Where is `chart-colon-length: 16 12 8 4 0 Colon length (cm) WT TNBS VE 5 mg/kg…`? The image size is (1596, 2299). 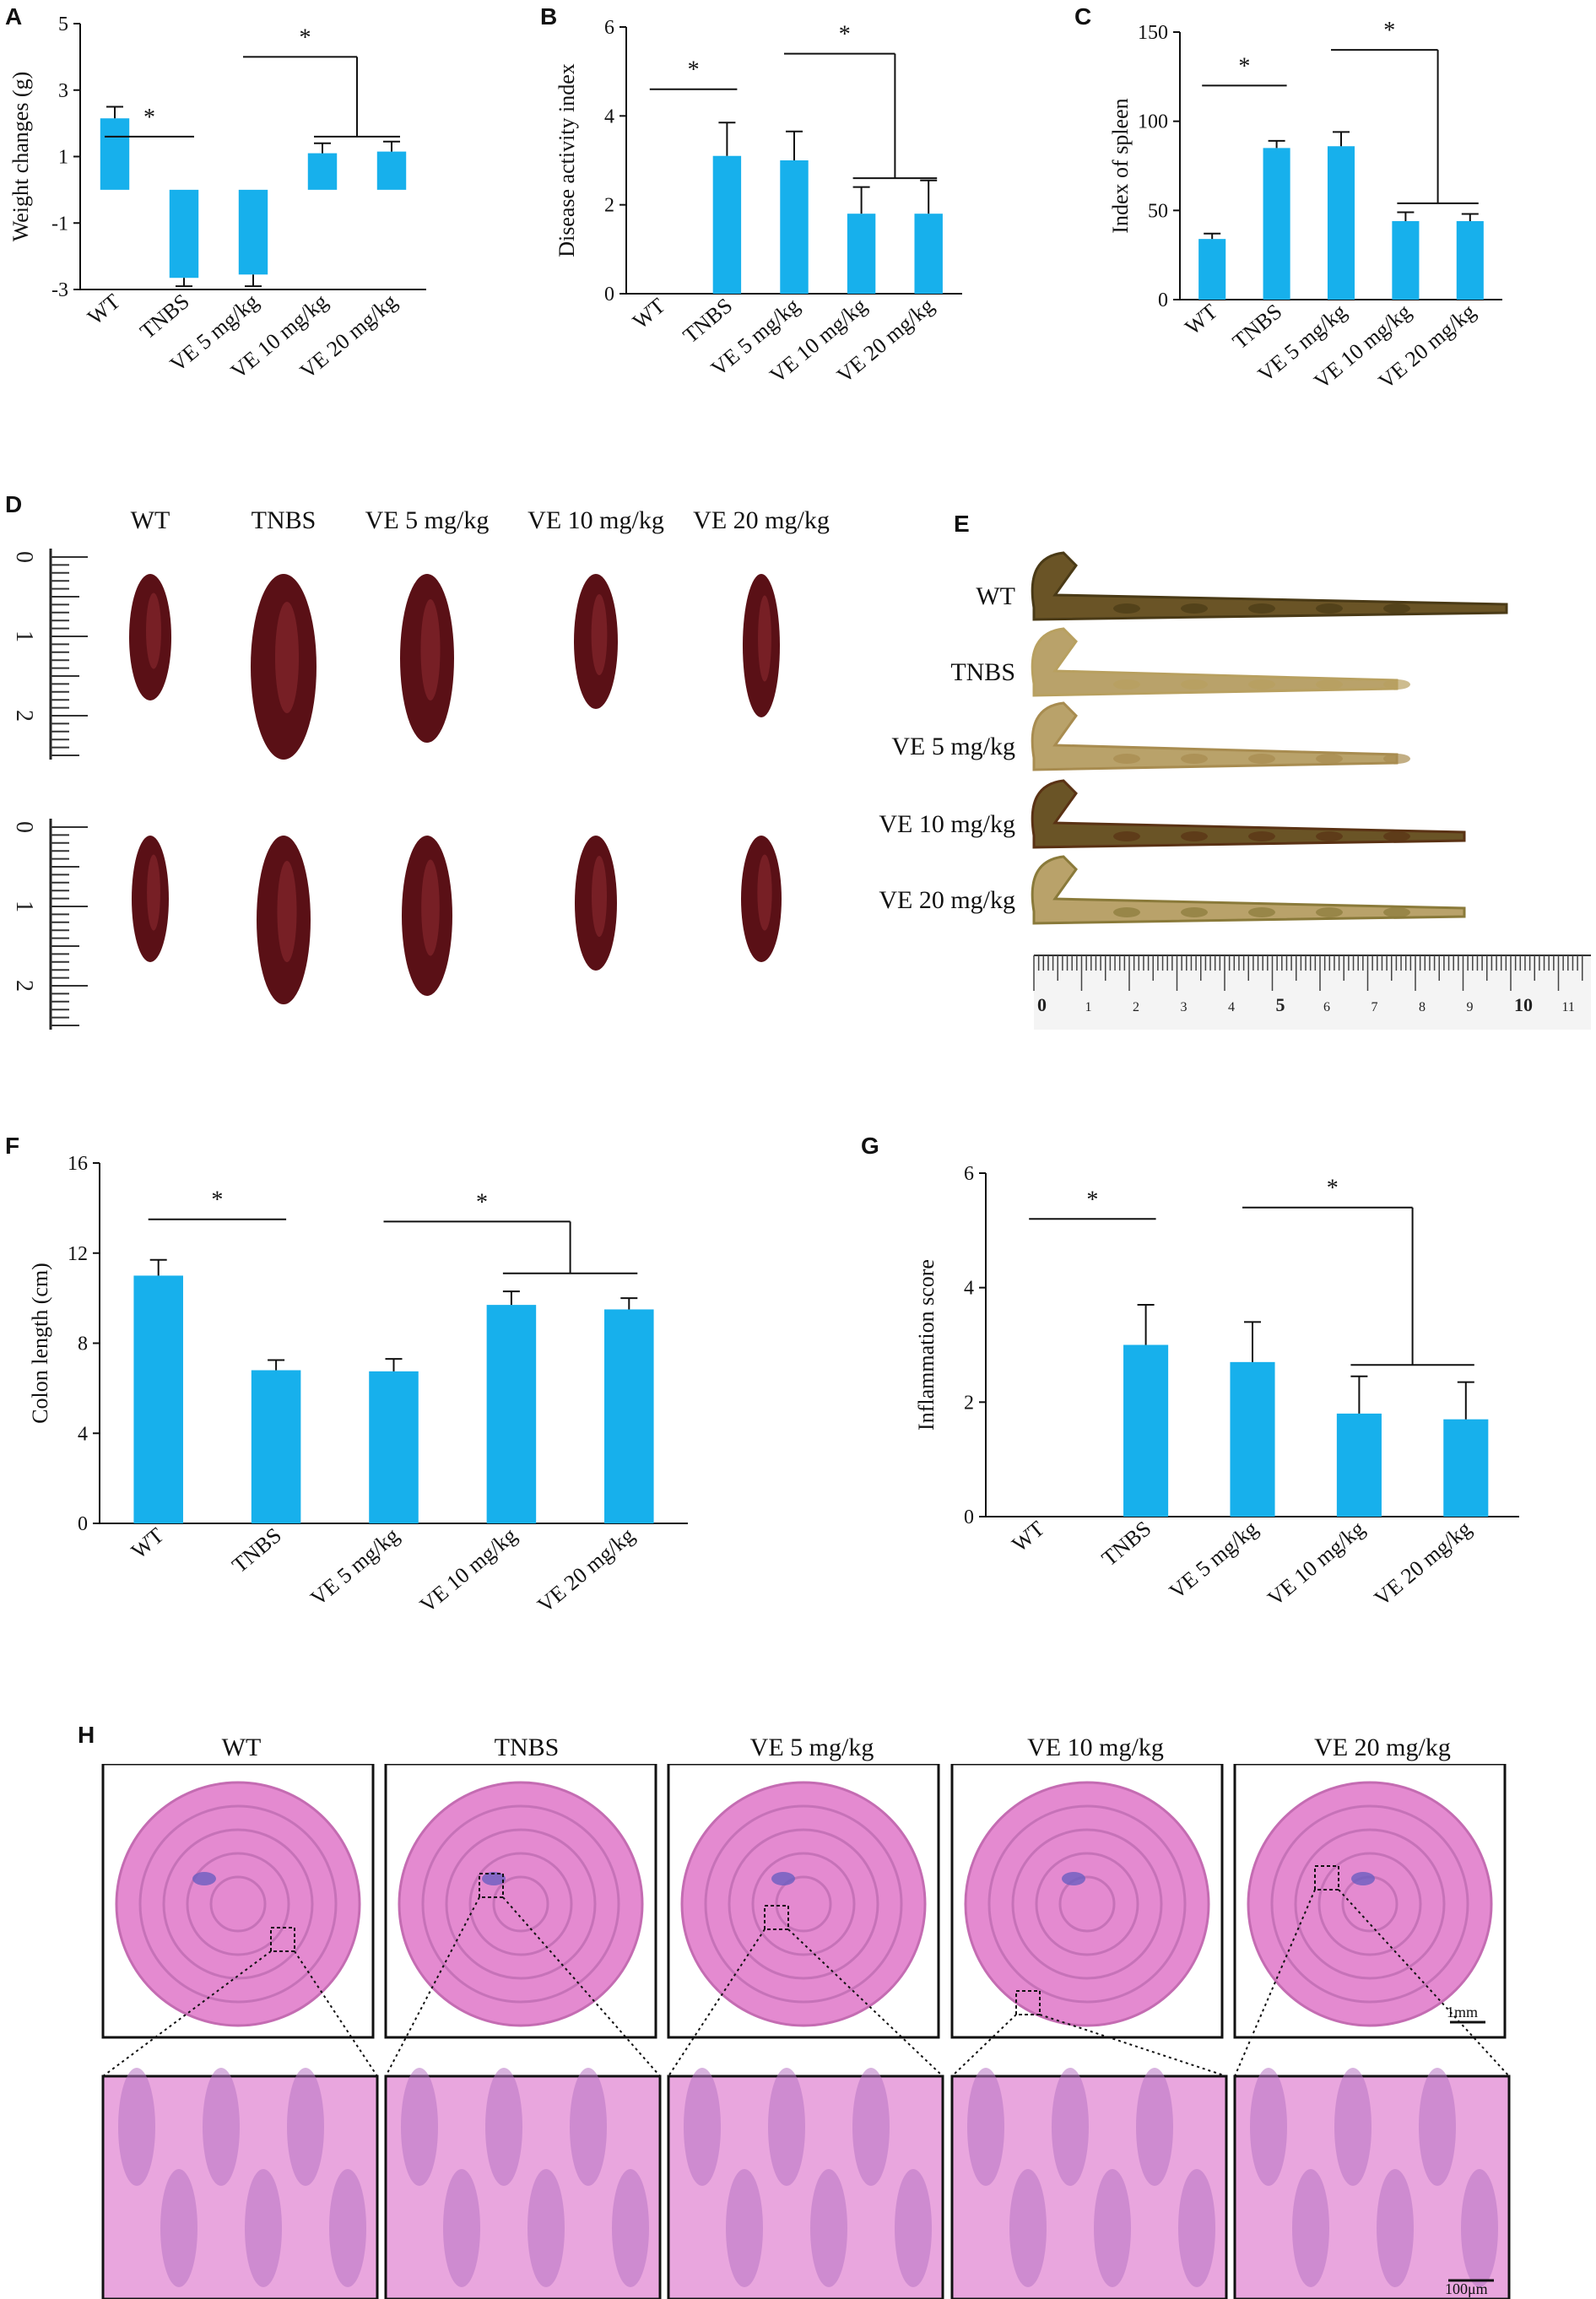 chart-colon-length: 16 12 8 4 0 Colon length (cm) WT TNBS VE 5 mg/kg… is located at coordinates (358, 1385).